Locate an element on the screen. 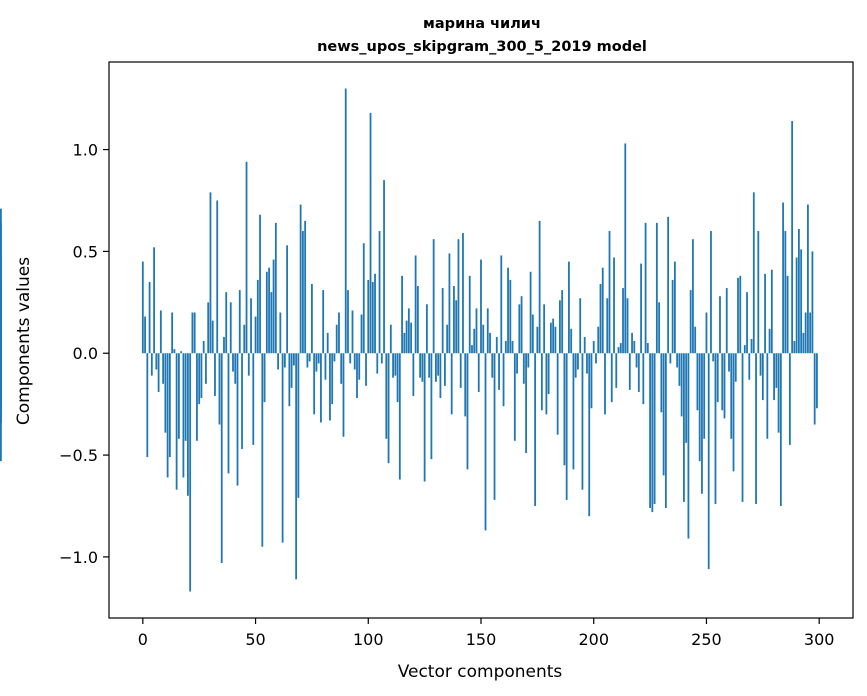 The width and height of the screenshot is (867, 696). y-tick-label: 0.5 is located at coordinates (85, 251).